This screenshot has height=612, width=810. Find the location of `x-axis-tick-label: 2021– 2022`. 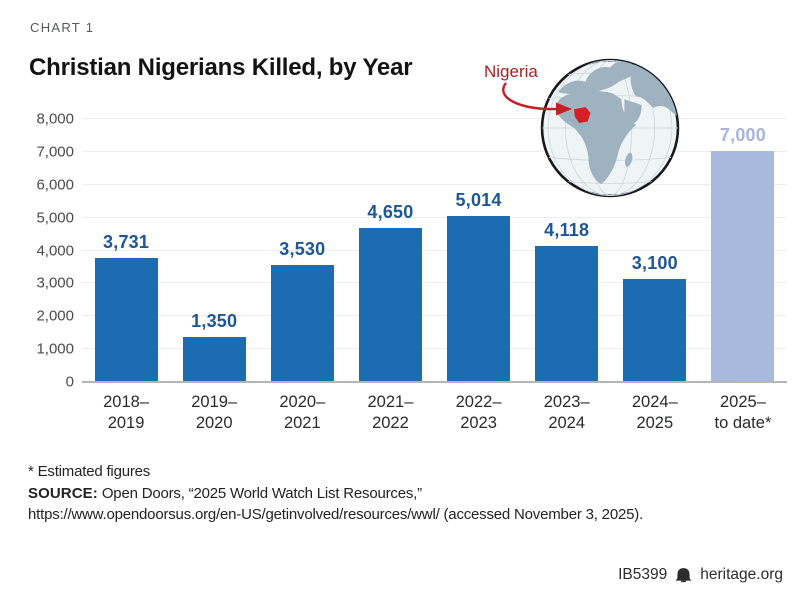

x-axis-tick-label: 2021– 2022 is located at coordinates (390, 412).